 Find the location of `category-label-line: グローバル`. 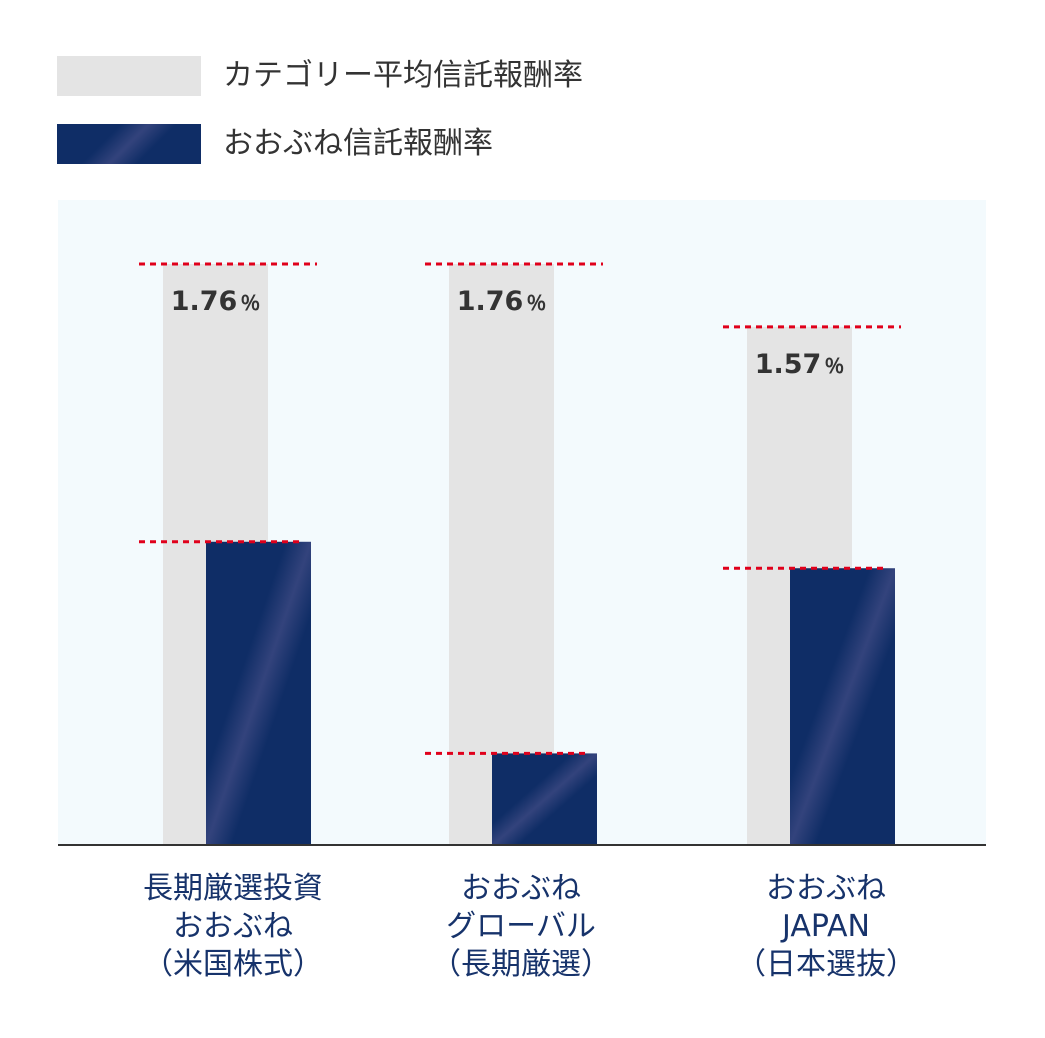

category-label-line: グローバル is located at coordinates (521, 926).